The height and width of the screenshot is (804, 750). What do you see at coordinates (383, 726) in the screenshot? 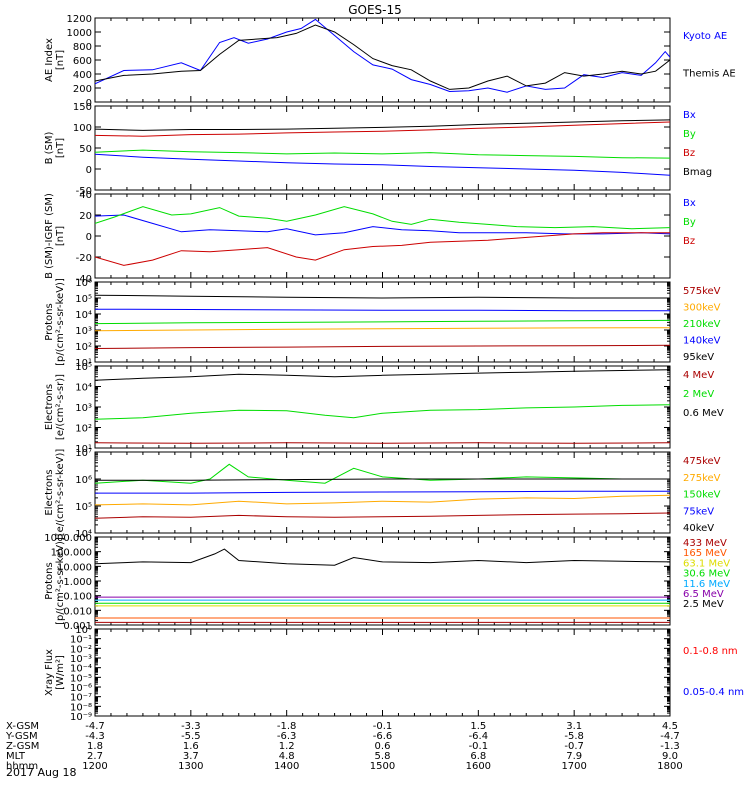
I see `ephemeris-value: -0.1` at bounding box center [383, 726].